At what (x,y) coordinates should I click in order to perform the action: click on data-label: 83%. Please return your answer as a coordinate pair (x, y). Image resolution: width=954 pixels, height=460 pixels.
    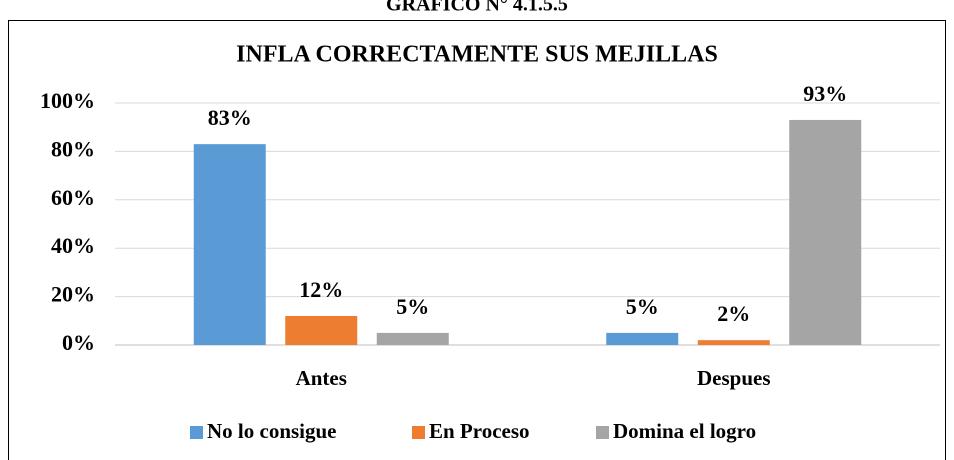
    Looking at the image, I should click on (230, 117).